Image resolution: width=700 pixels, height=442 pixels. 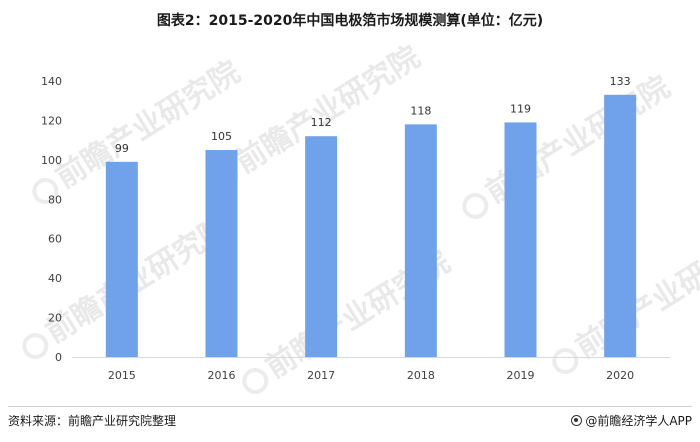 What do you see at coordinates (51, 120) in the screenshot?
I see `y-tick-label: 120` at bounding box center [51, 120].